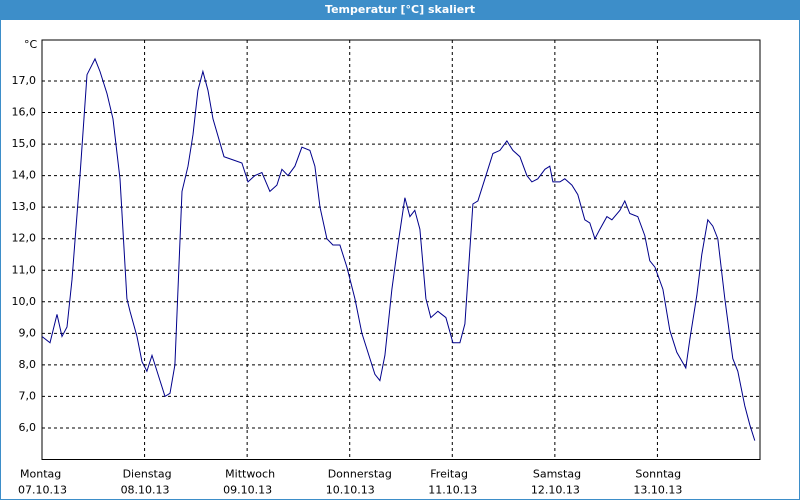  What do you see at coordinates (28, 364) in the screenshot?
I see `y-tick-label: 8,0` at bounding box center [28, 364].